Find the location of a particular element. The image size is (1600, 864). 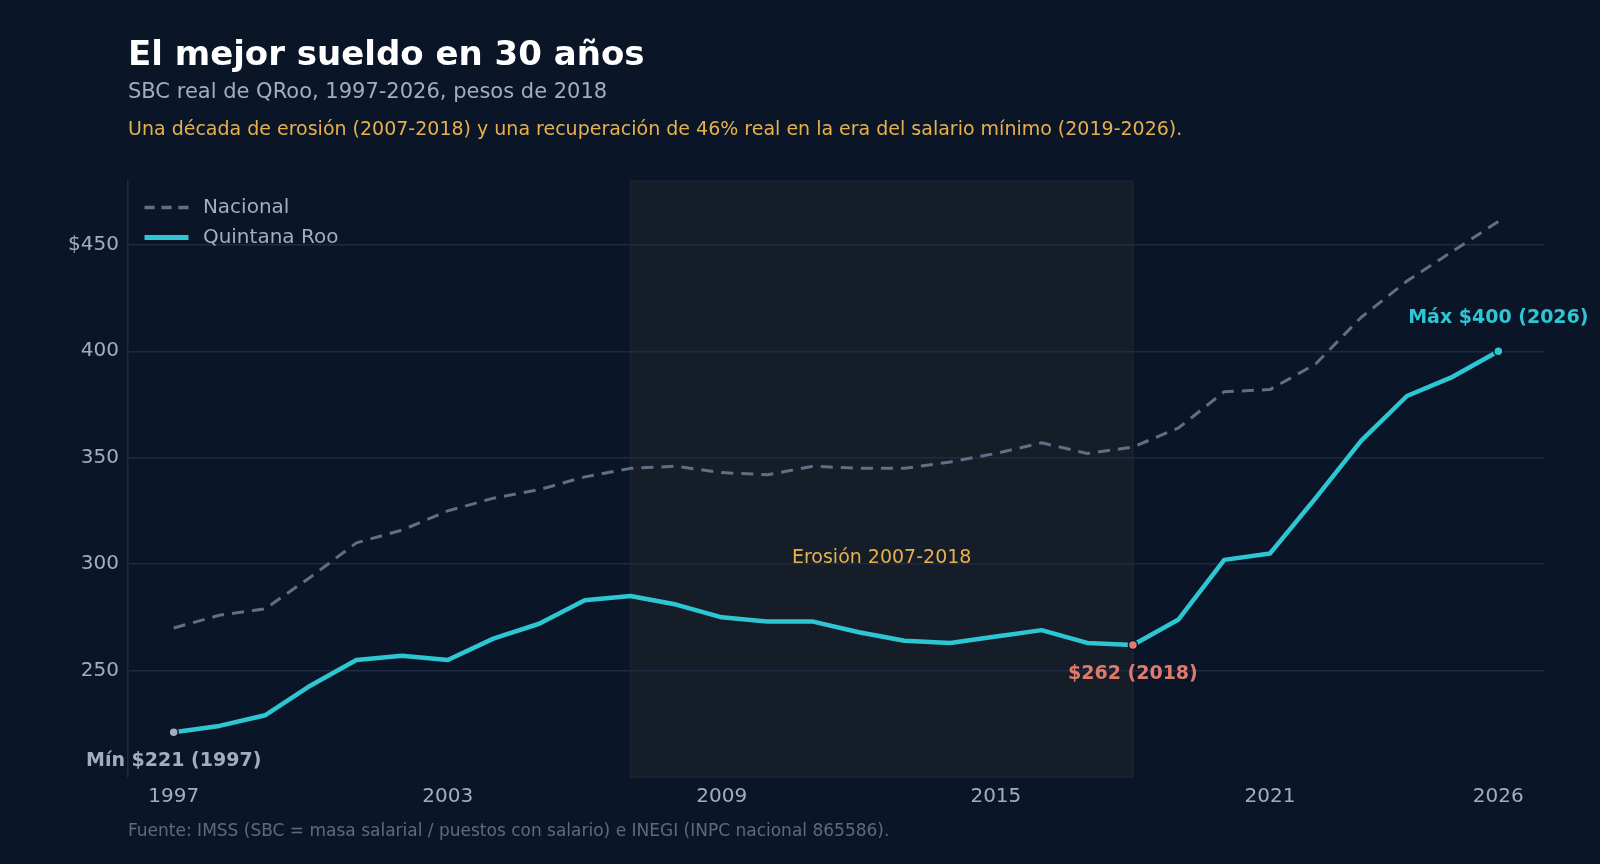

source-note: Fuente: IMSS (SBC = masa salarial / puestos con salario) e INEGI (INPC nacional 865586). is located at coordinates (509, 830).